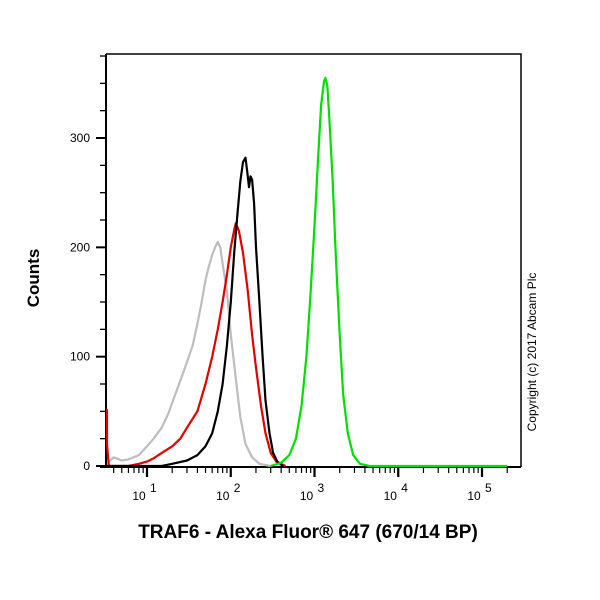  Describe the element at coordinates (80, 247) in the screenshot. I see `y-tick-label: 200` at that location.